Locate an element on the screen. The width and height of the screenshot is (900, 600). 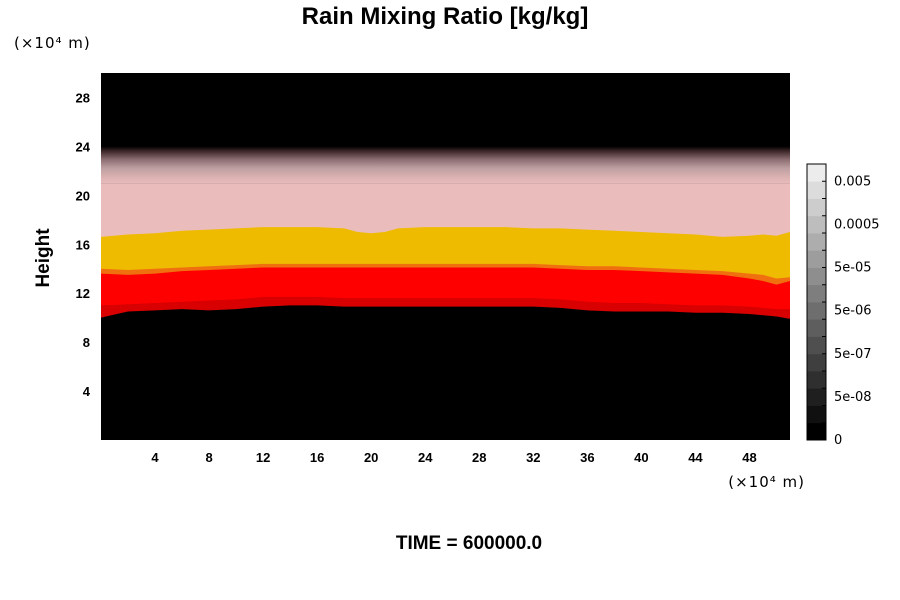
band-upper-fade is located at coordinates (445, 165).